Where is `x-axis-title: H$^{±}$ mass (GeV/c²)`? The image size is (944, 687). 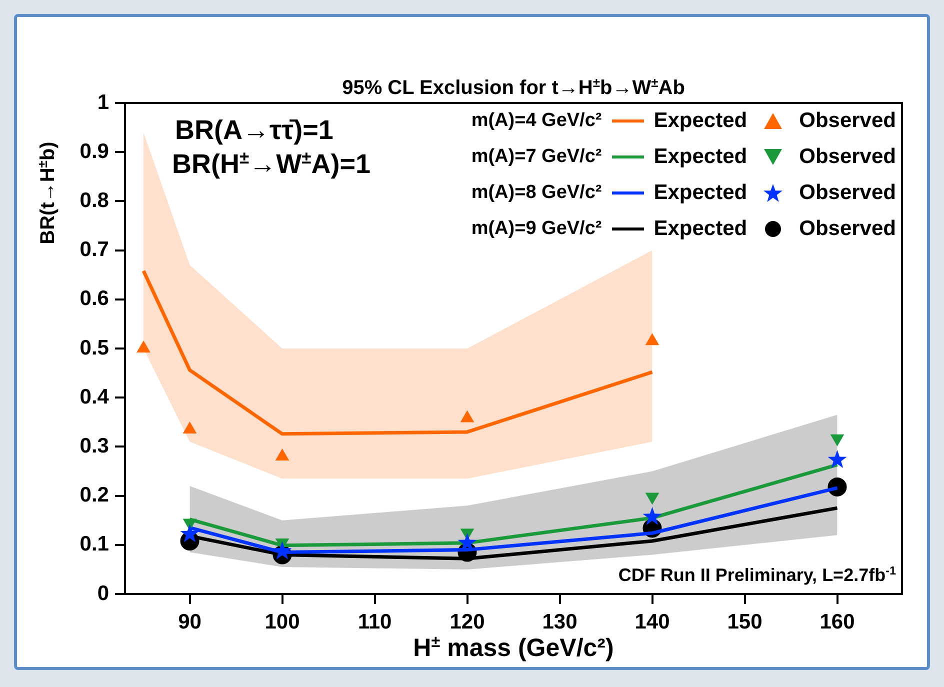 x-axis-title: H$^{±}$ mass (GeV/c²) is located at coordinates (513, 647).